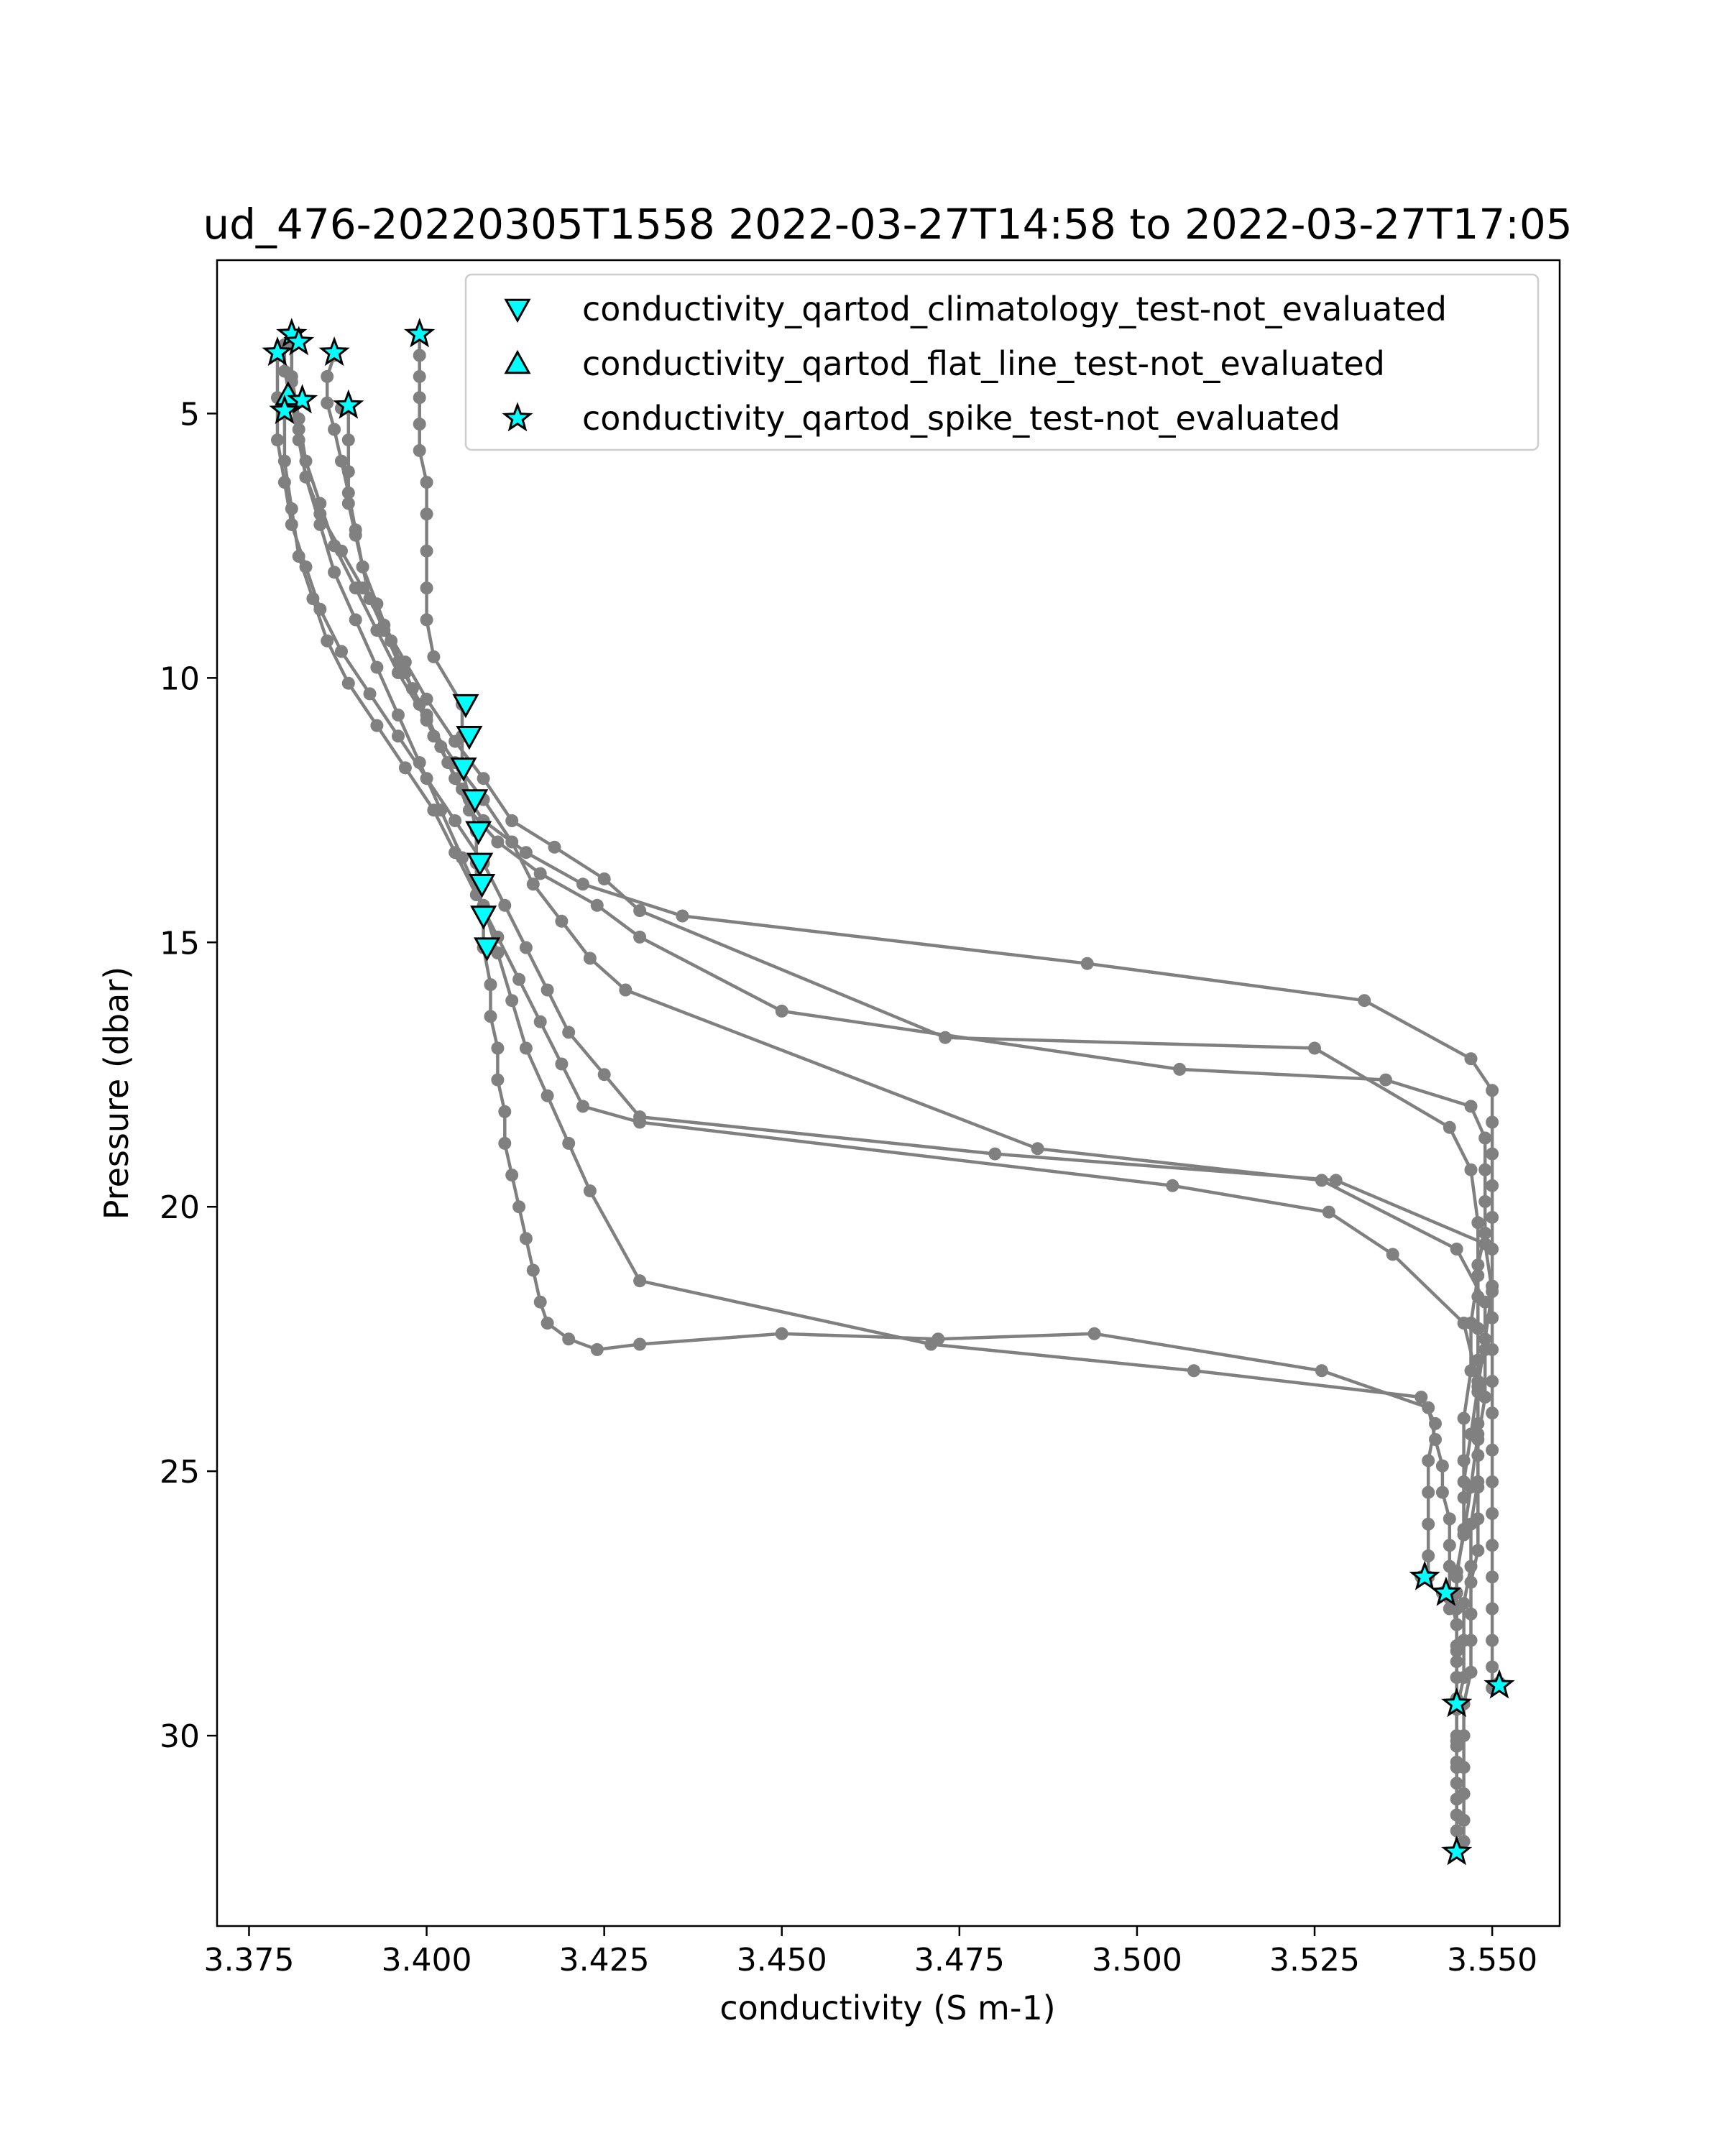 The height and width of the screenshot is (2156, 1725). I want to click on x-axis-label: conductivity (S m-1), so click(887, 2008).